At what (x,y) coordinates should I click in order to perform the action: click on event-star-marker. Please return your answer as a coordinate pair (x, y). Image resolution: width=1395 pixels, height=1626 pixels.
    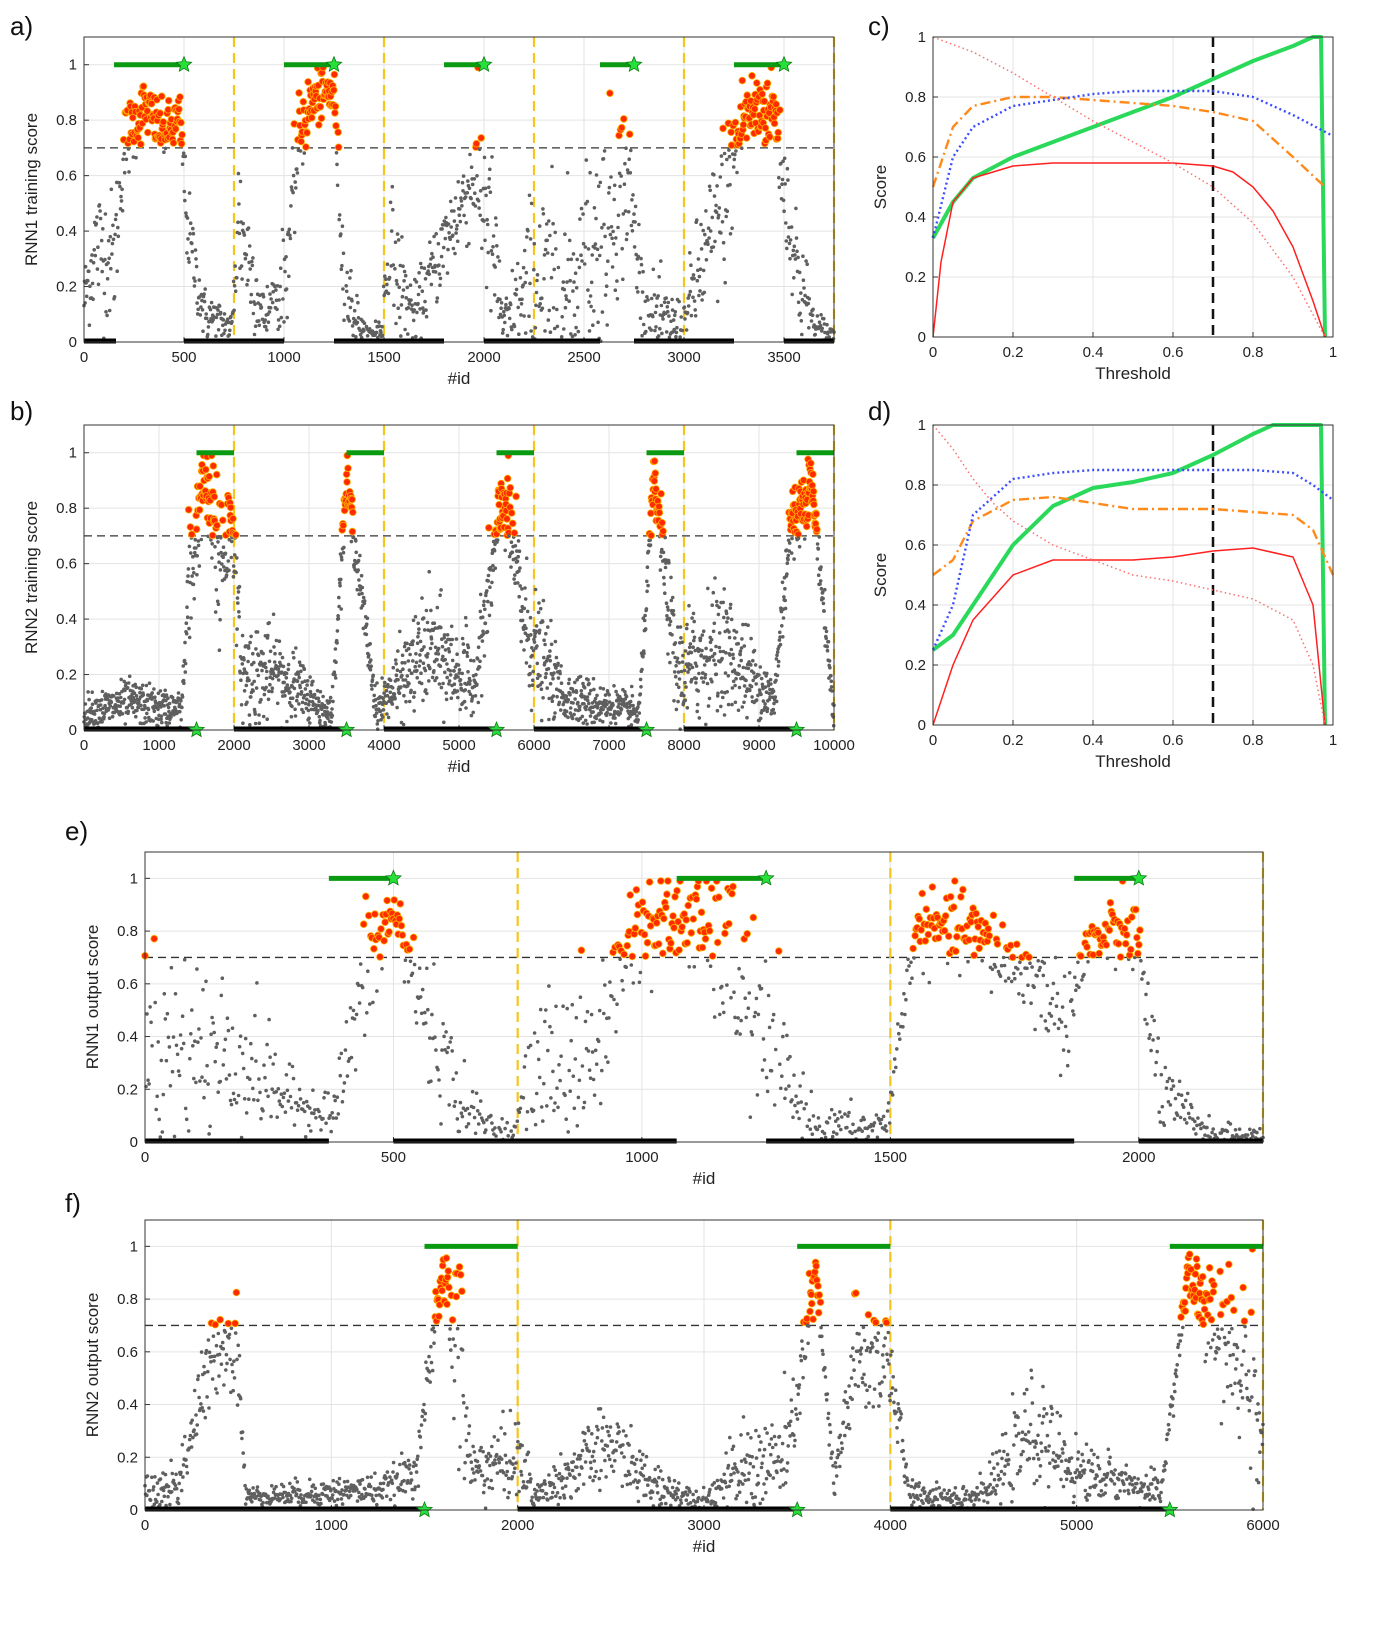
    Looking at the image, I should click on (393, 877).